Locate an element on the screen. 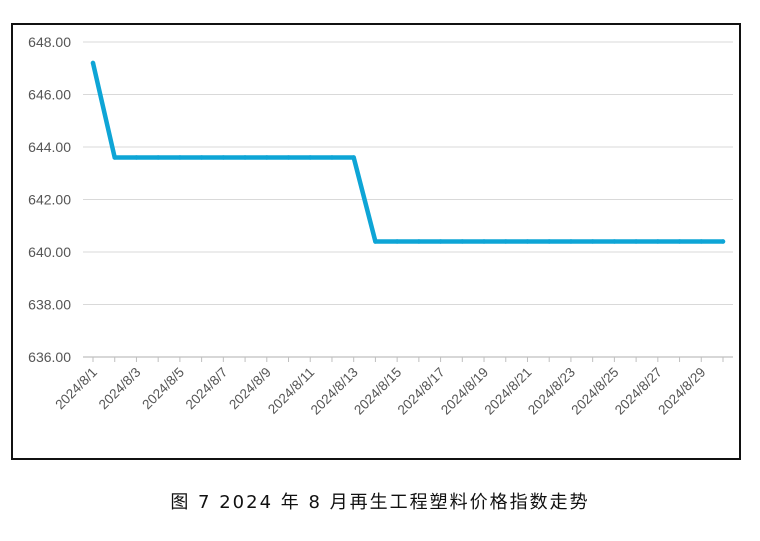 The image size is (760, 541). figure-caption: 图 7 2024 年 8 月再生工程塑料价格指数走势 is located at coordinates (380, 502).